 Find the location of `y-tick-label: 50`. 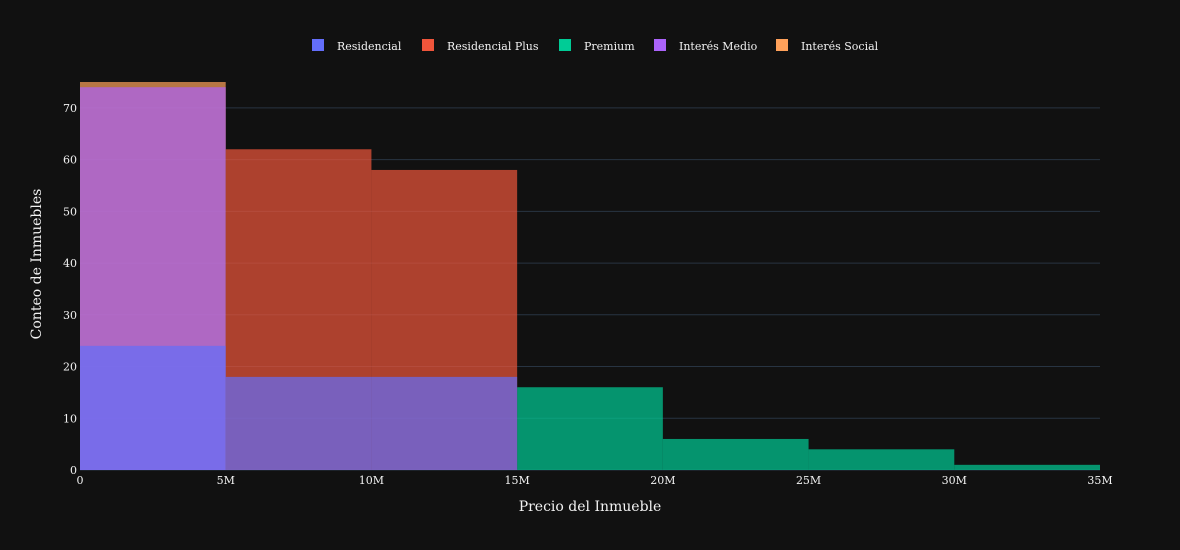

y-tick-label: 50 is located at coordinates (70, 211).